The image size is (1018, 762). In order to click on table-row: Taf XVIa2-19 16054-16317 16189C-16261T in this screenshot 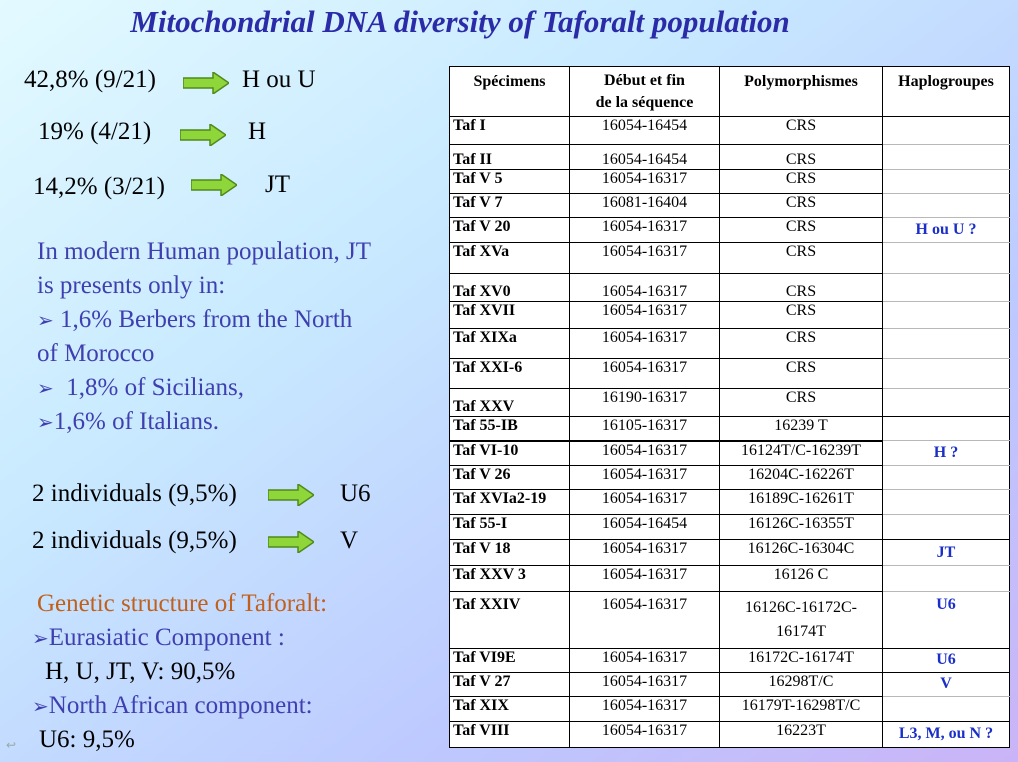, I will do `click(729, 502)`.